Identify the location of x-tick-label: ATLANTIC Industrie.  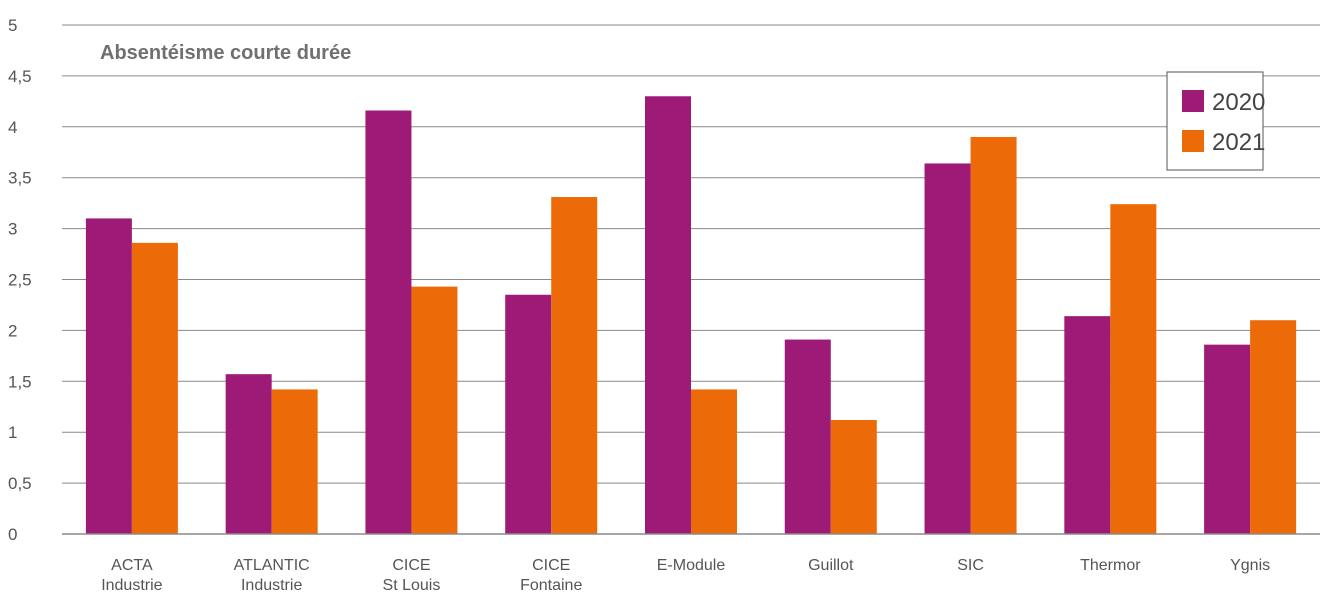
(272, 575).